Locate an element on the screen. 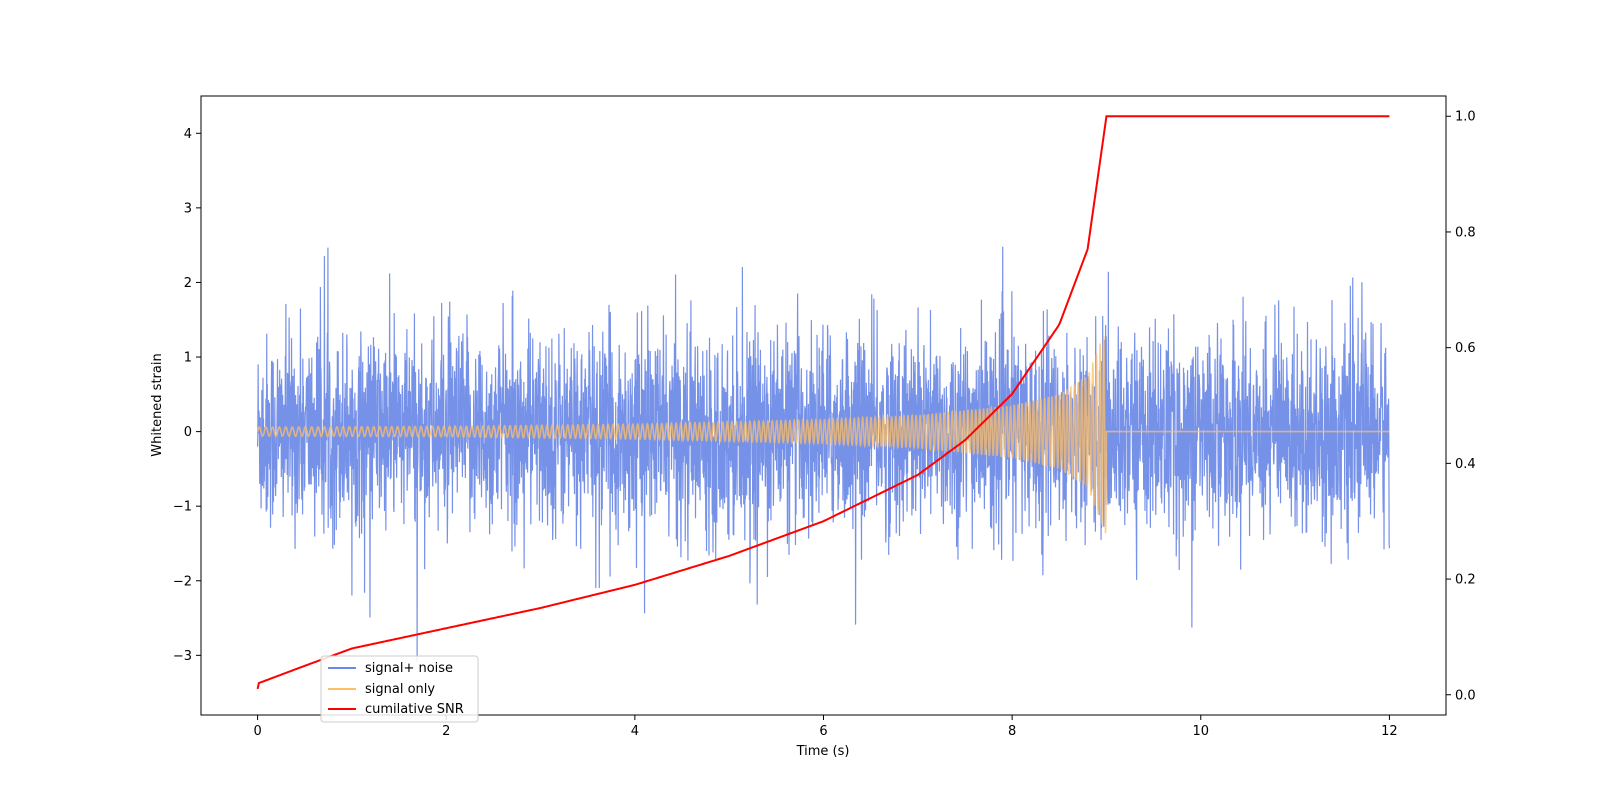 Image resolution: width=1600 pixels, height=800 pixels. legend: signal+ noise signal only cumilative SNR is located at coordinates (399, 689).